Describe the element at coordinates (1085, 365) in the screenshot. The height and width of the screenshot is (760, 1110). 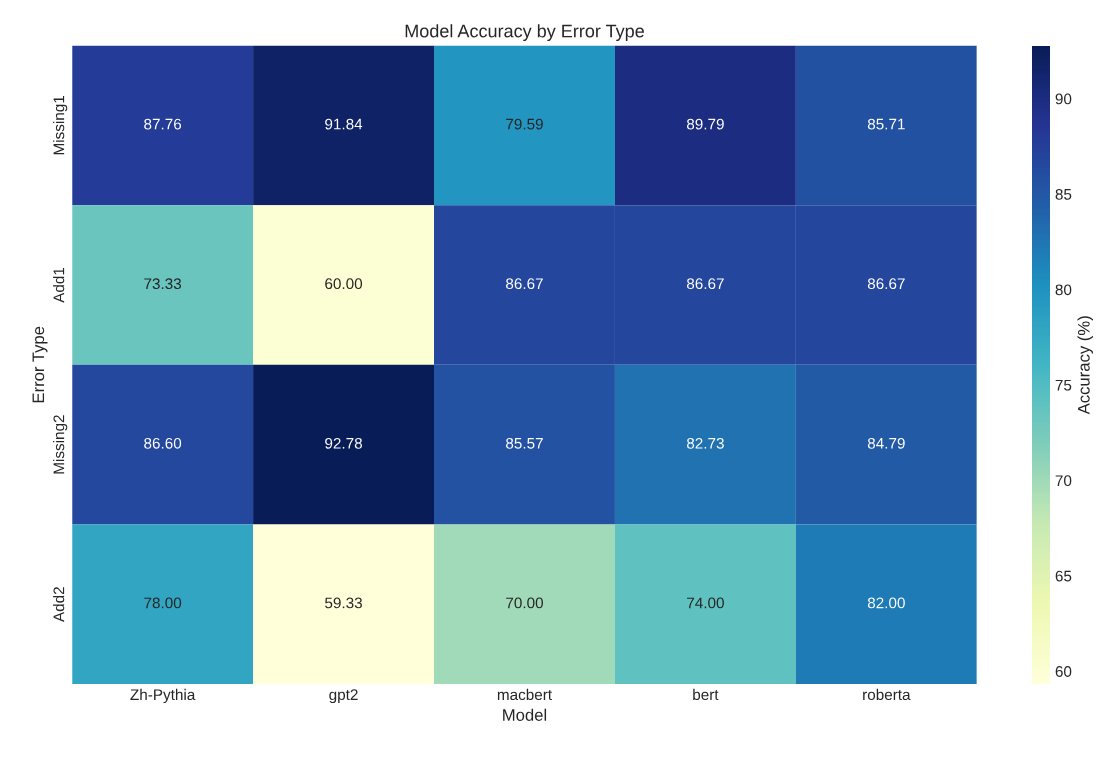
I see `color-bar-title: Accuracy (%)` at that location.